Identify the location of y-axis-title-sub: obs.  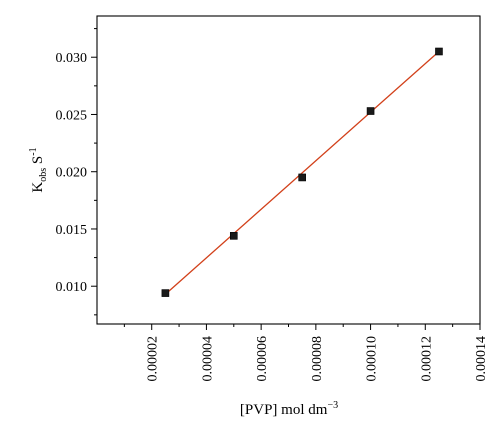
(43, 175).